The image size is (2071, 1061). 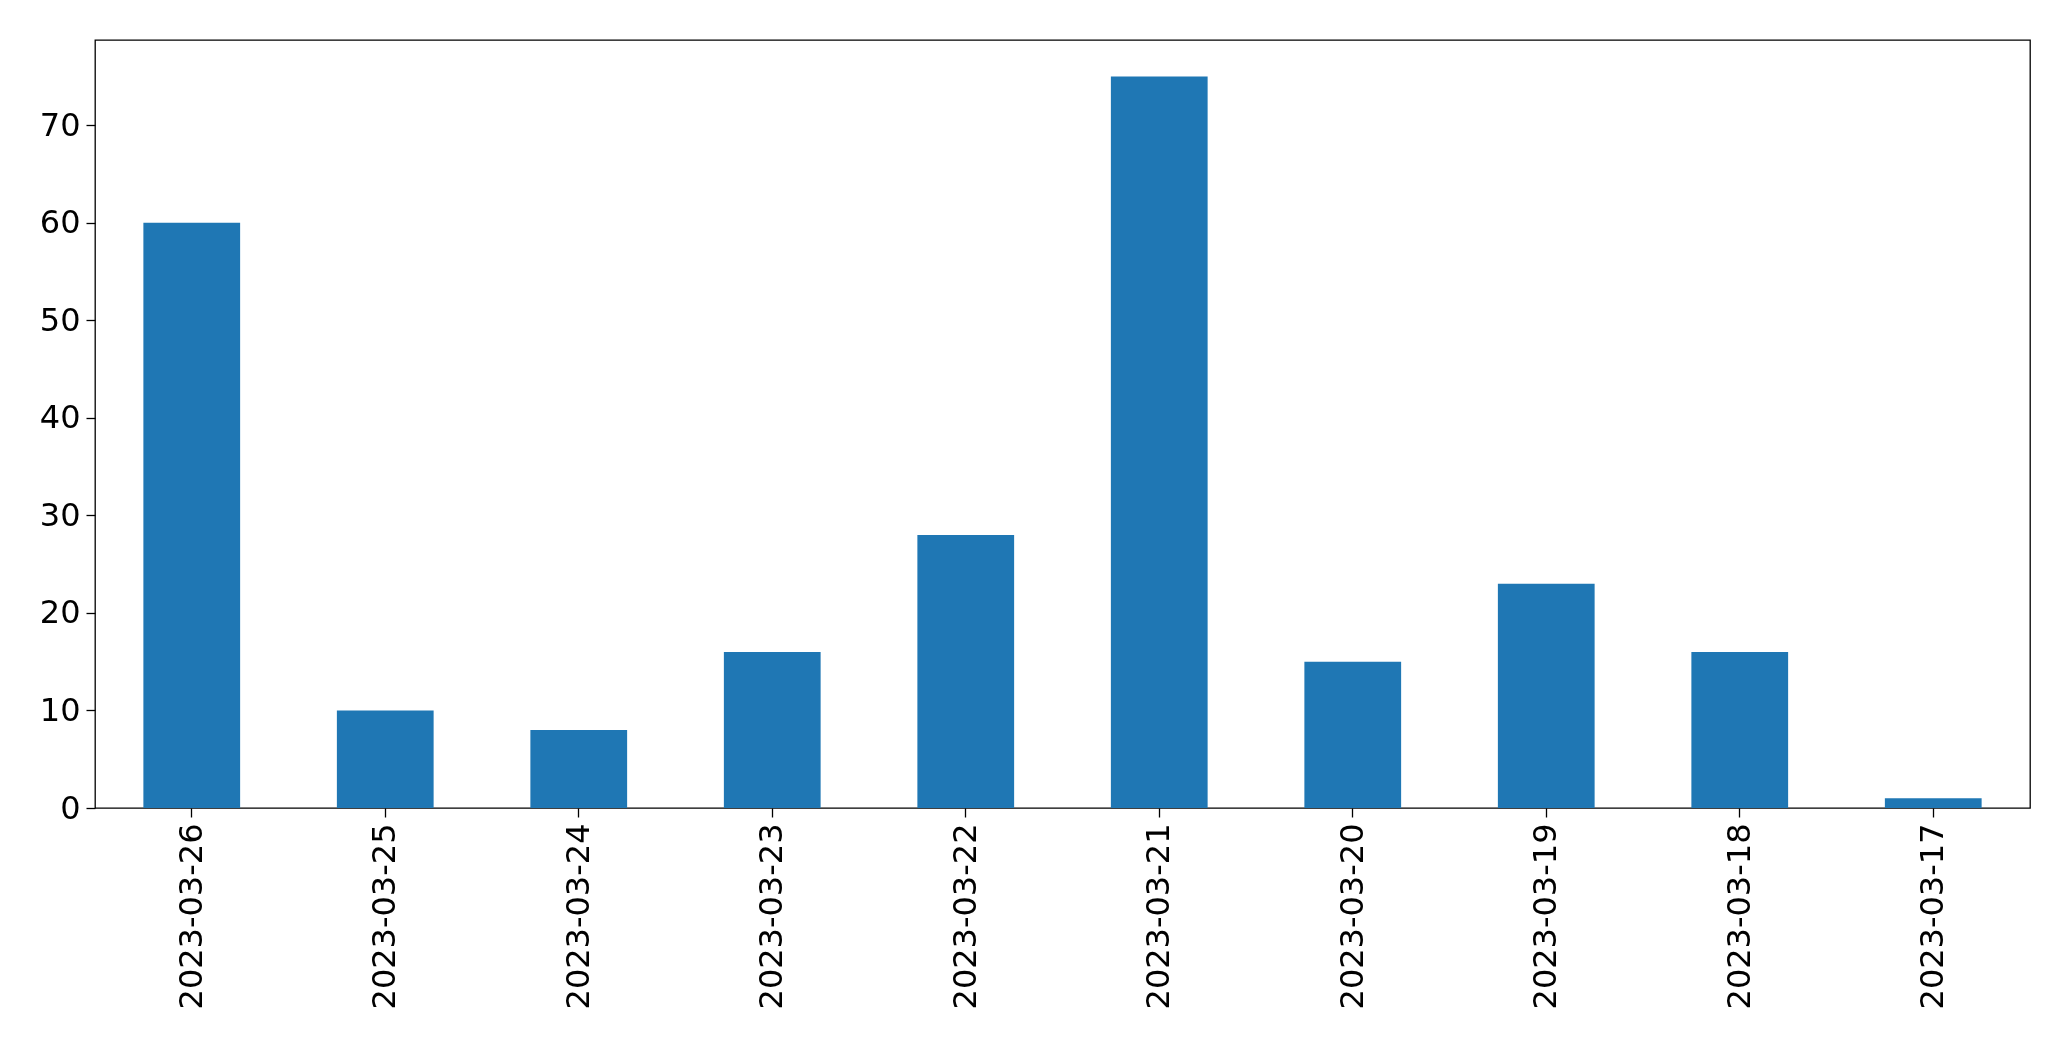 What do you see at coordinates (1158, 916) in the screenshot?
I see `x-tick-label: 2023-03-21` at bounding box center [1158, 916].